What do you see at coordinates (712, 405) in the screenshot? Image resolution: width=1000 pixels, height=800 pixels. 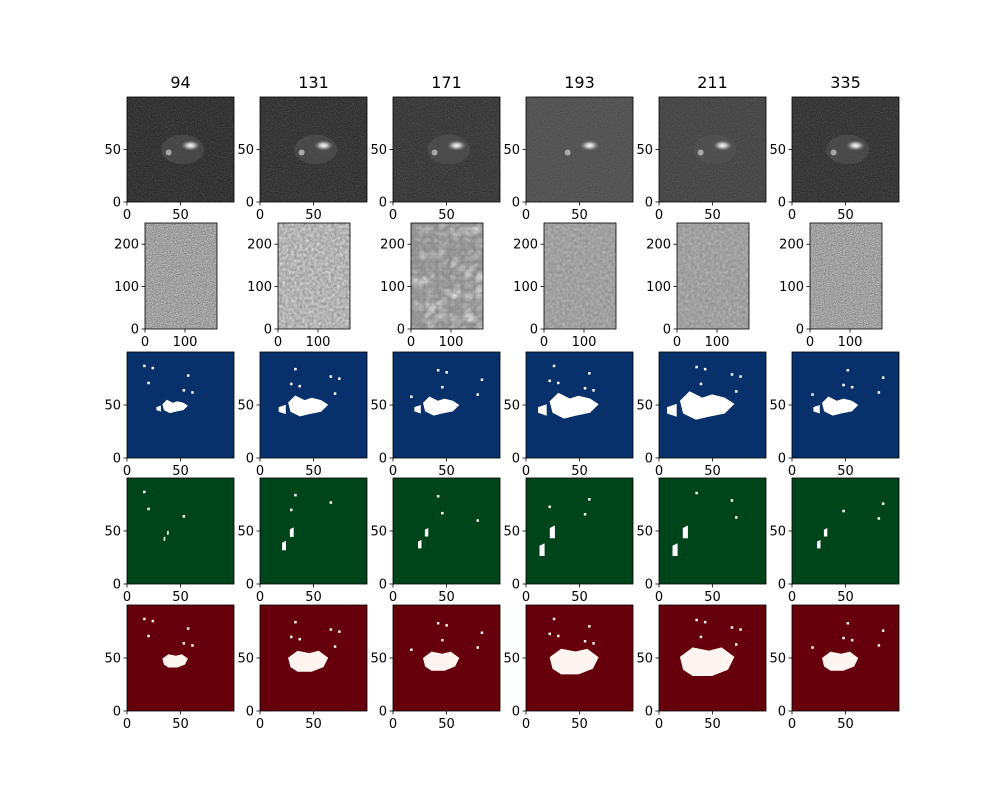 I see `panel-r2-c4` at bounding box center [712, 405].